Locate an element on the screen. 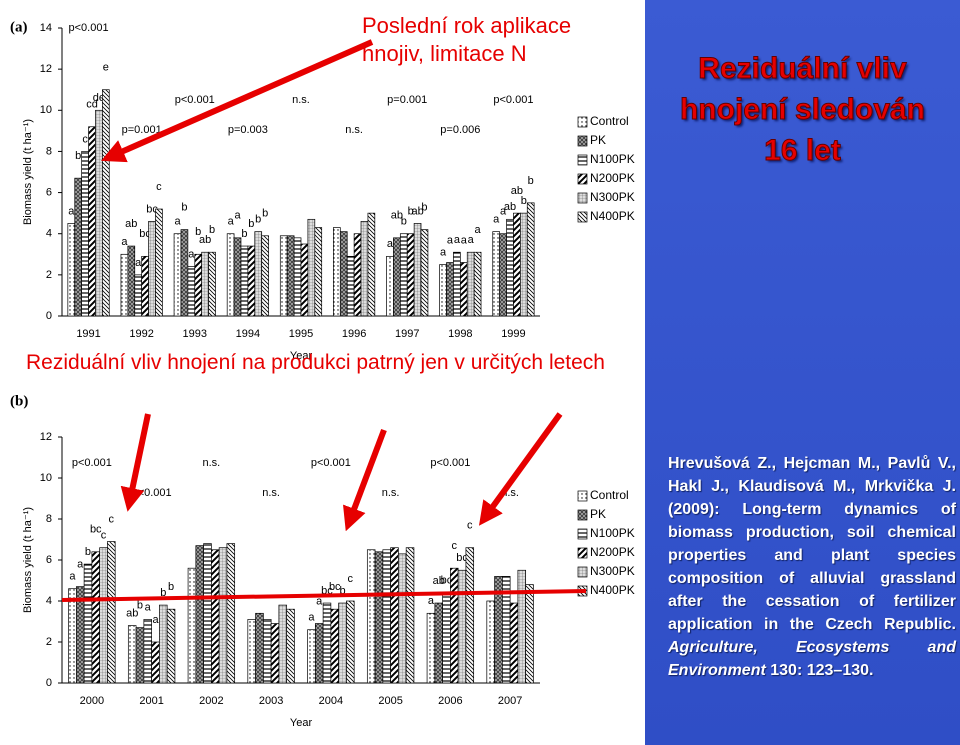 This screenshot has height=745, width=960. x-tick-label: 1995 is located at coordinates (301, 334).